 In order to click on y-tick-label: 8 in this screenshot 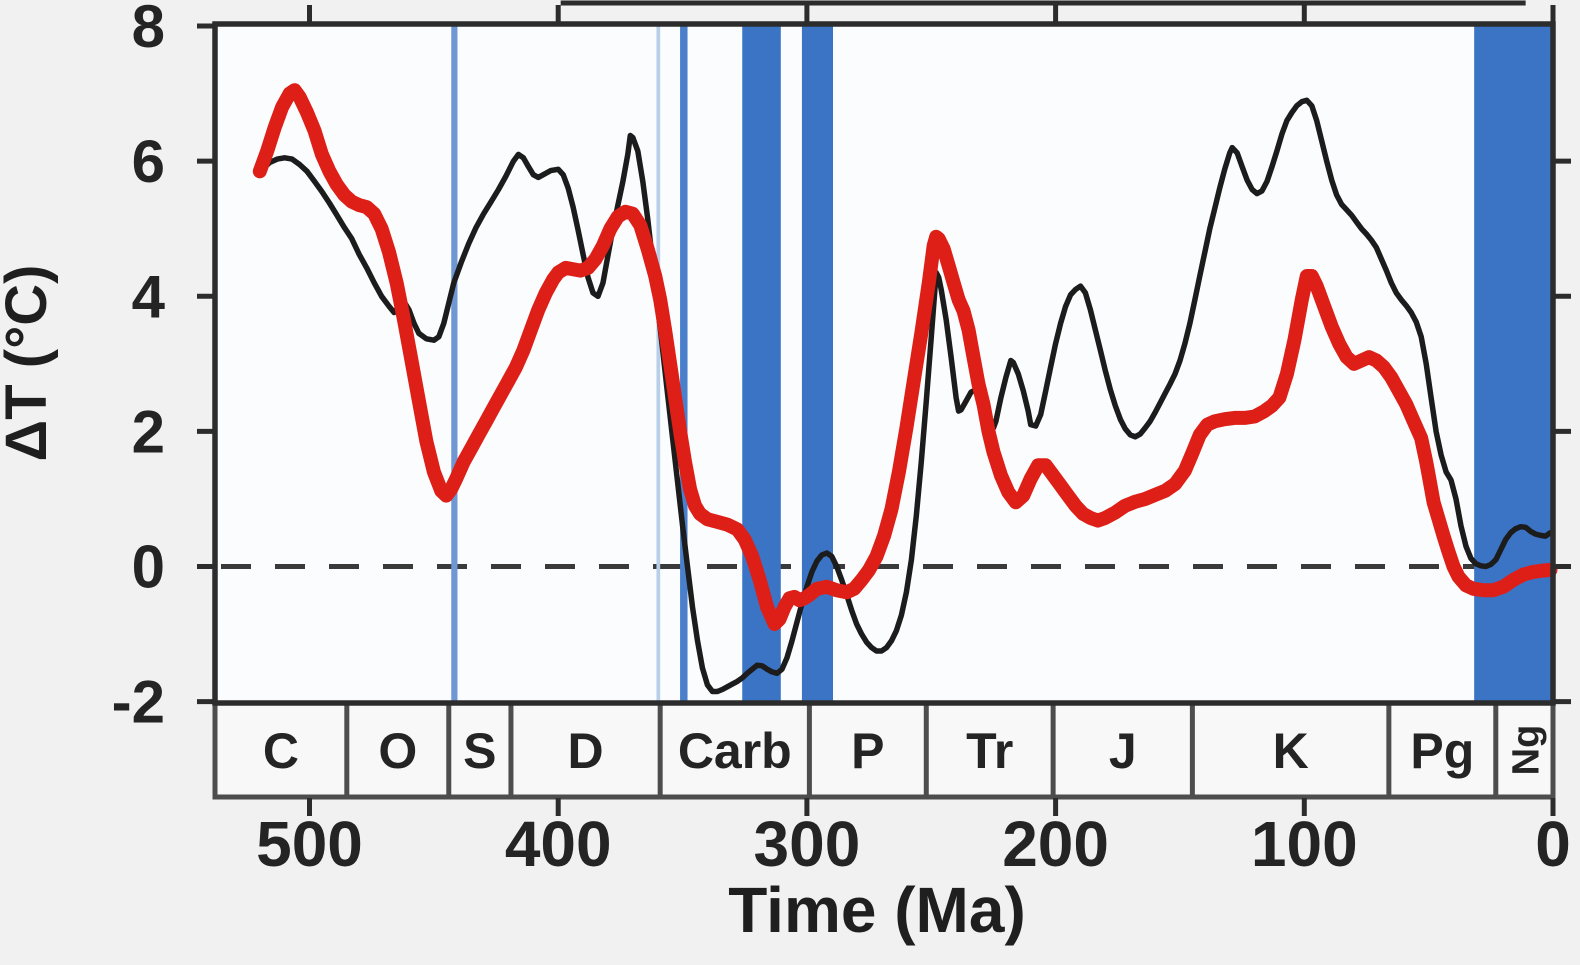, I will do `click(148, 30)`.